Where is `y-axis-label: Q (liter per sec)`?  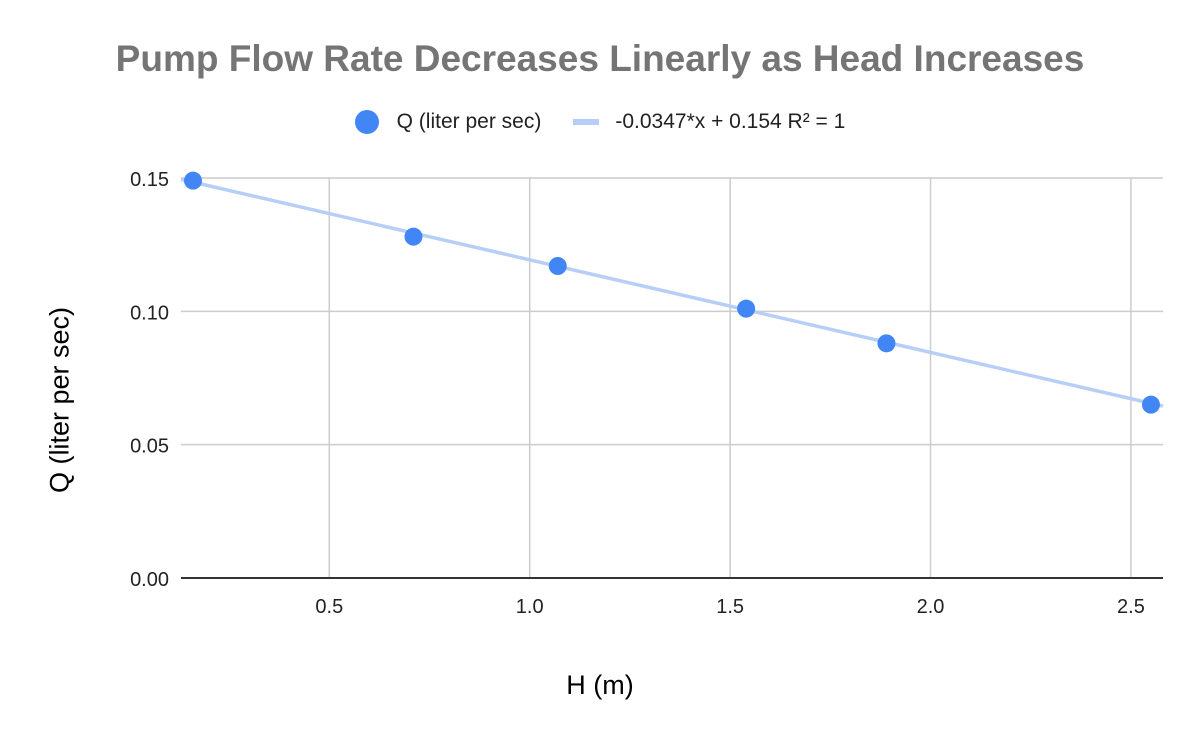 y-axis-label: Q (liter per sec) is located at coordinates (59, 400).